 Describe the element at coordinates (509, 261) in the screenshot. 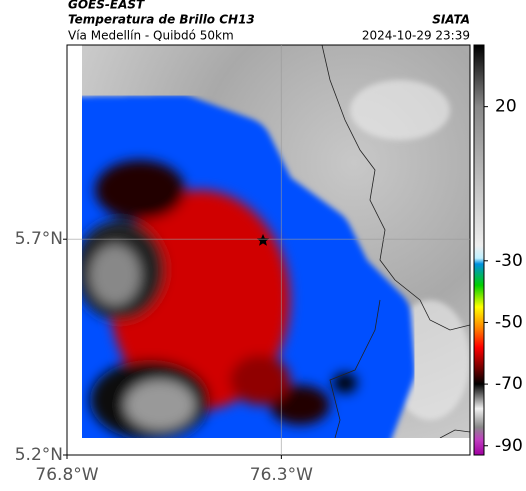

I see `colorbar-tick-label: -30` at that location.